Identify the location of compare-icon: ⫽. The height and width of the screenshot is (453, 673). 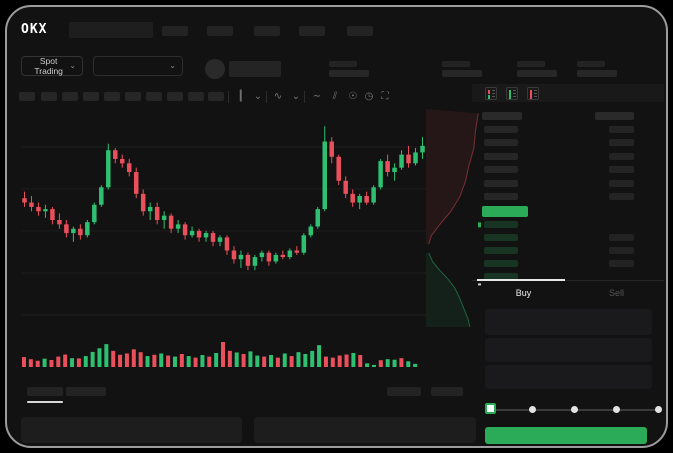
(335, 96).